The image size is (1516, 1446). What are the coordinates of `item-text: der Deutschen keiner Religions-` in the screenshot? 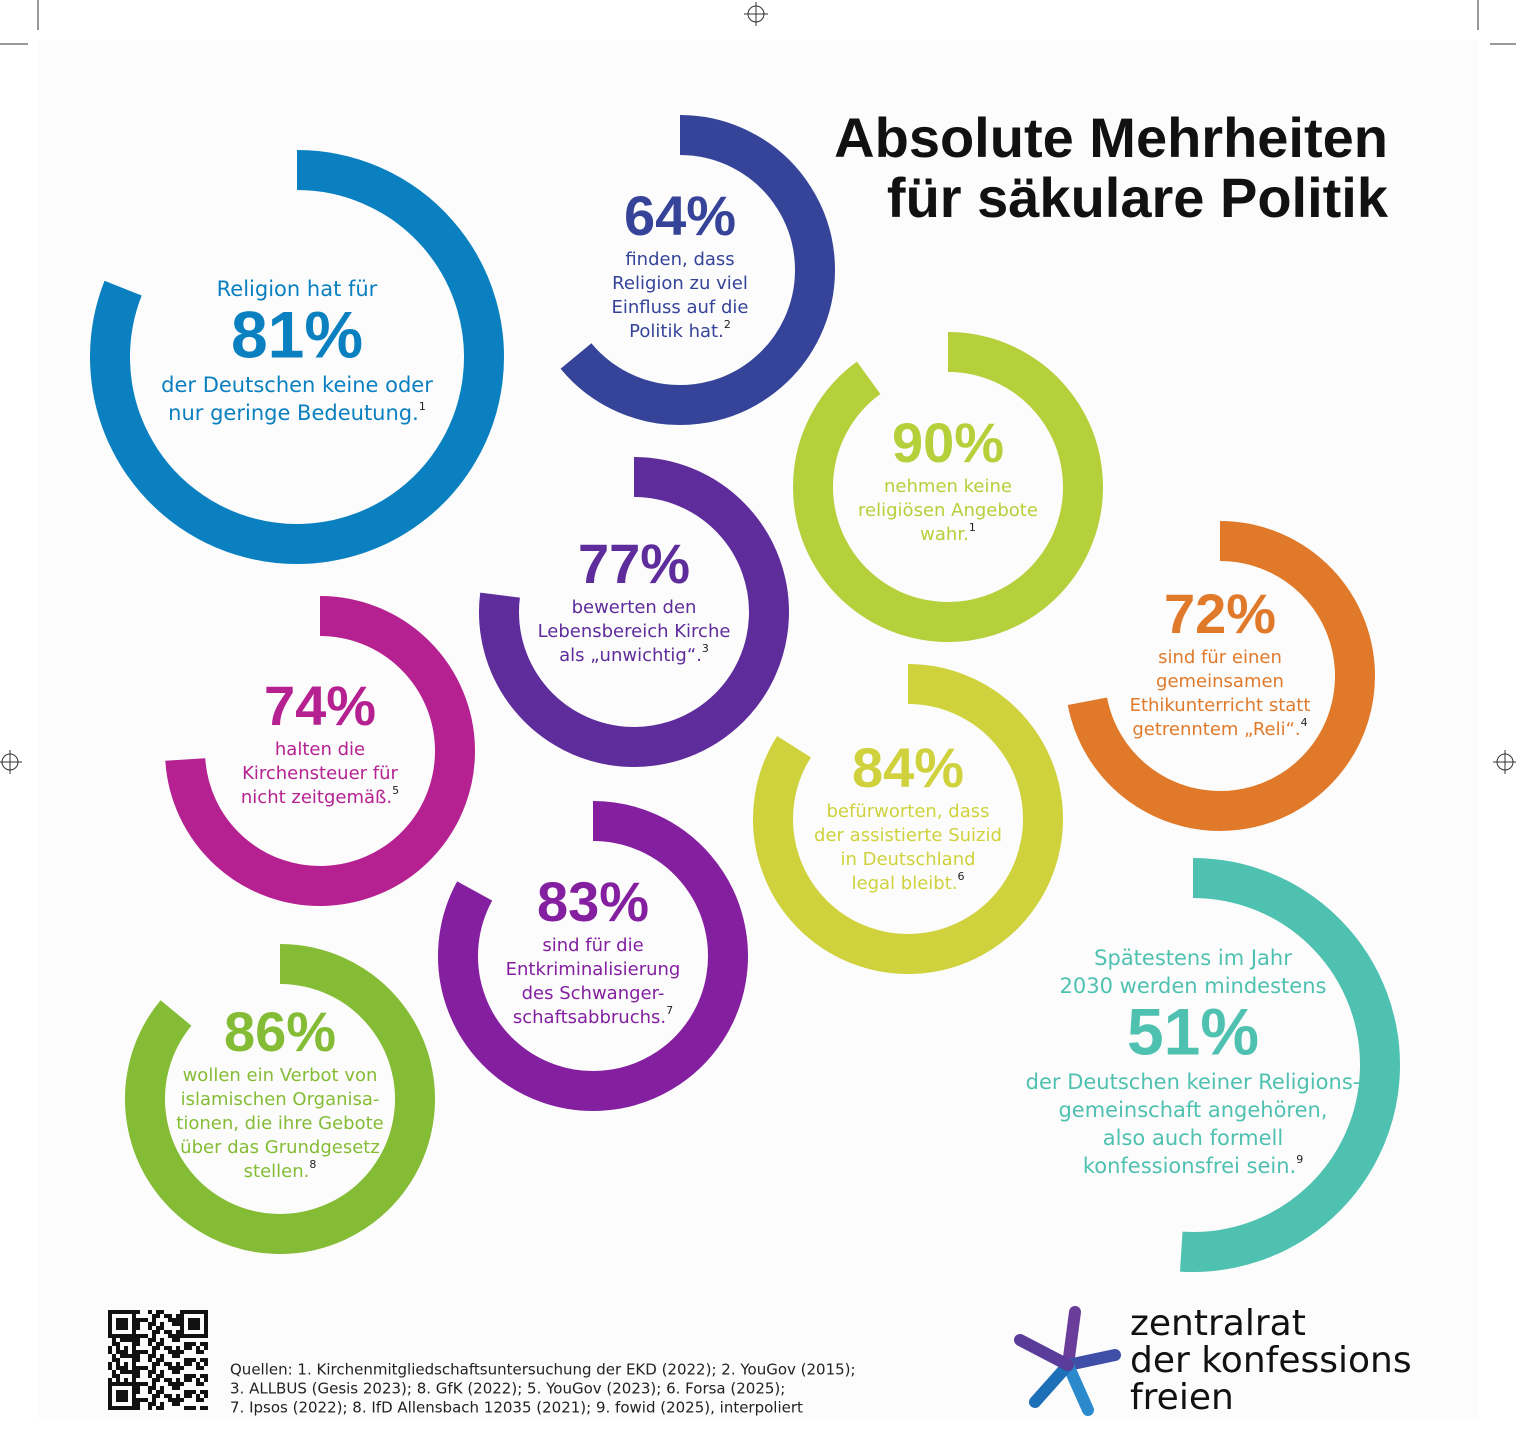 It's located at (1193, 1082).